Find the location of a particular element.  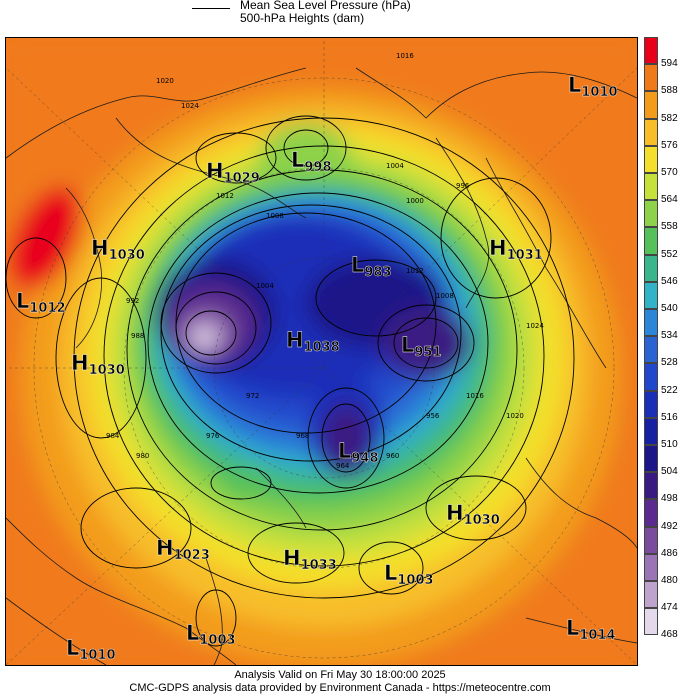

high-pressure-center: H1029 is located at coordinates (233, 172).